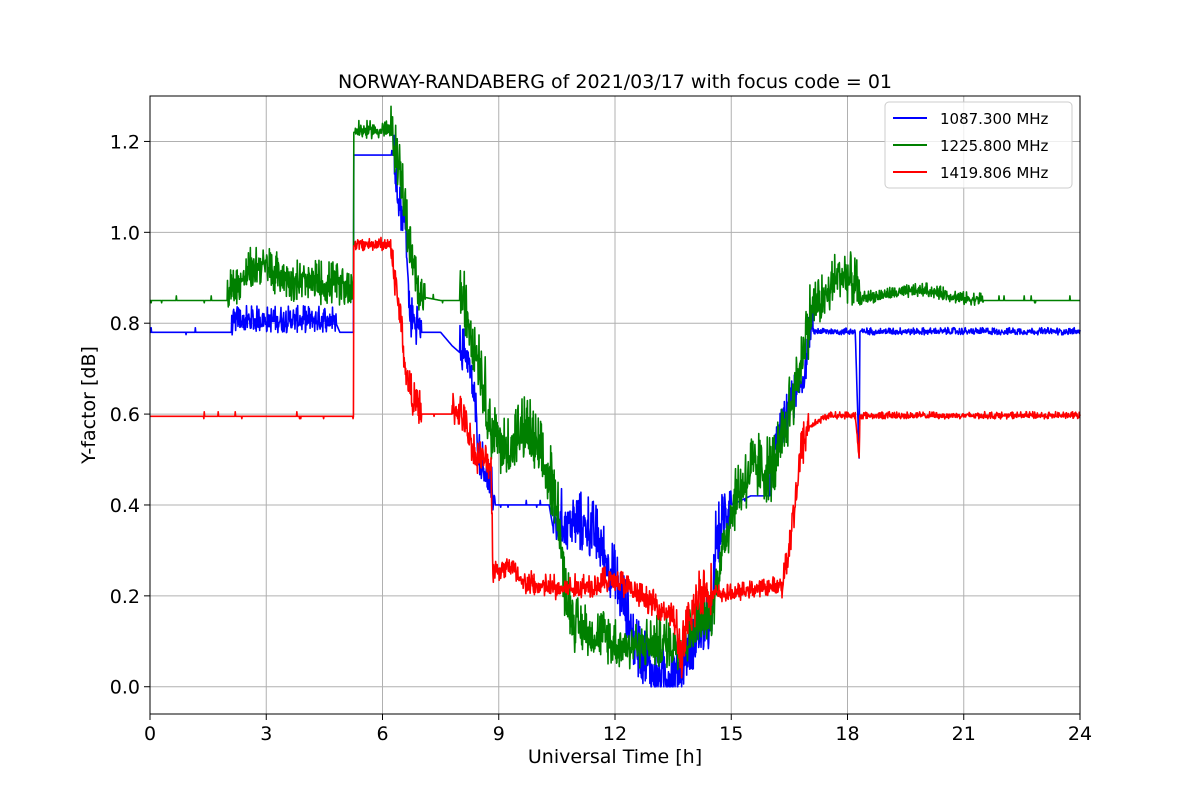 Image resolution: width=1200 pixels, height=800 pixels. What do you see at coordinates (499, 734) in the screenshot?
I see `x-tick-label: 9` at bounding box center [499, 734].